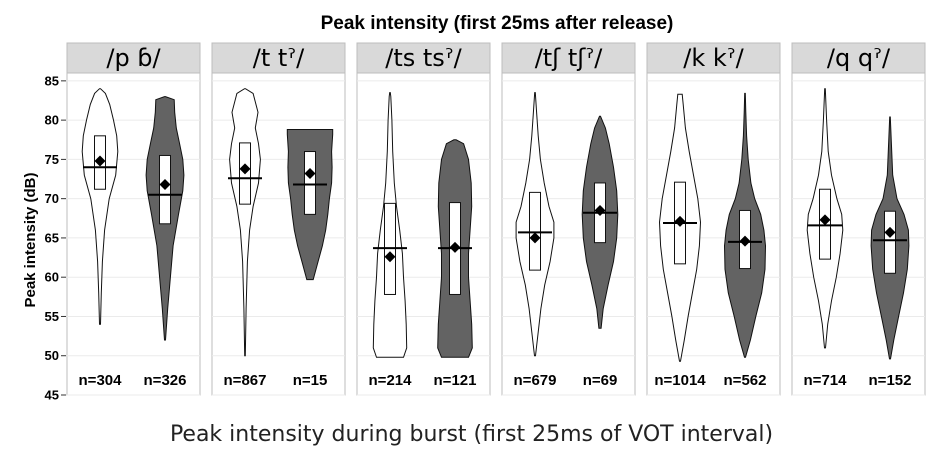 Image resolution: width=943 pixels, height=464 pixels. What do you see at coordinates (52, 80) in the screenshot?
I see `y-tick-label: 85` at bounding box center [52, 80].